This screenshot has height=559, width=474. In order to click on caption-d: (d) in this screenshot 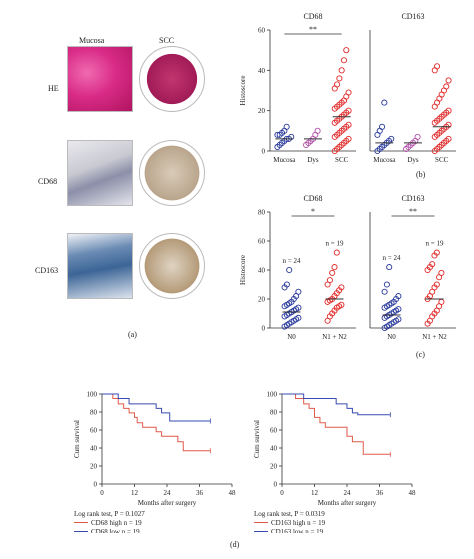, I will do `click(235, 544)`.